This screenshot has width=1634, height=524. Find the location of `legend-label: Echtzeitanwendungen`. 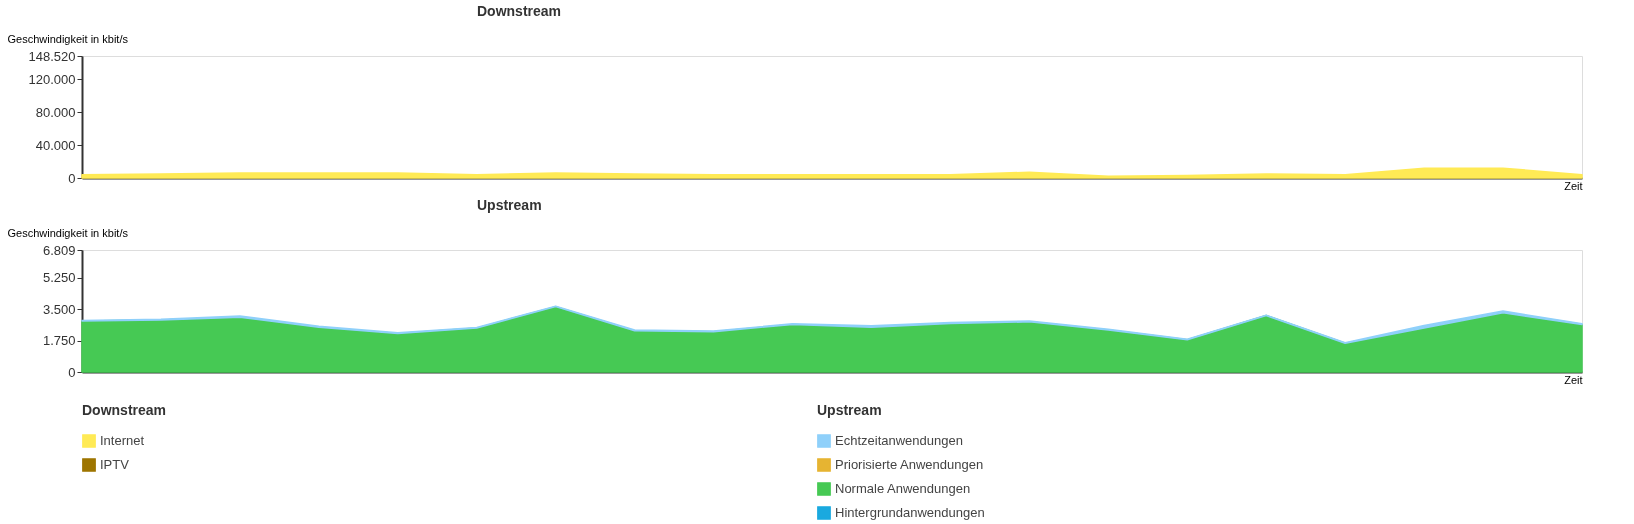

legend-label: Echtzeitanwendungen is located at coordinates (899, 440).